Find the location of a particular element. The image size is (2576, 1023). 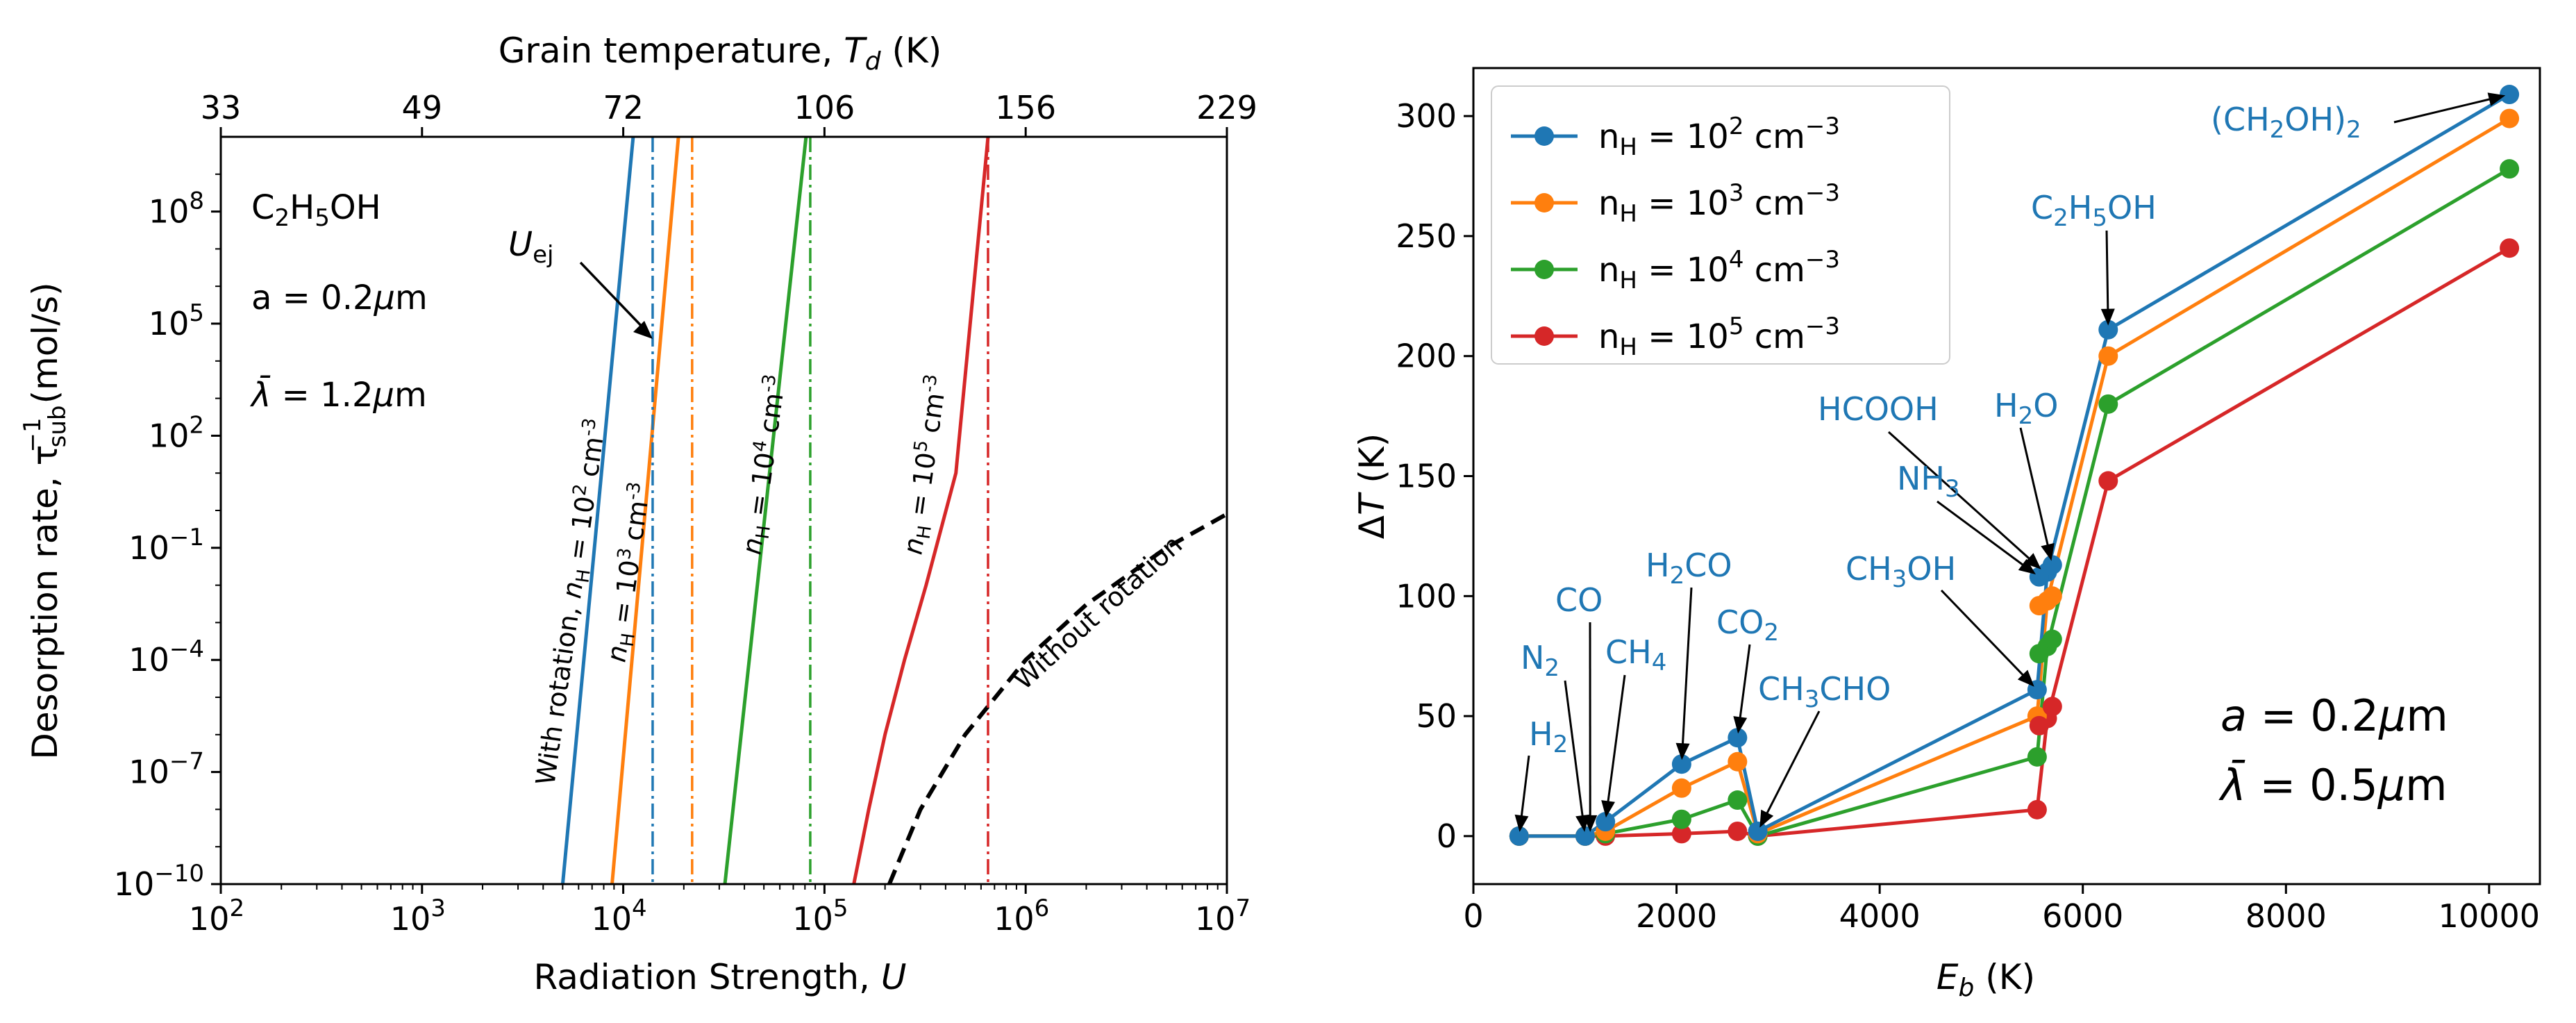

left-uej-arrow is located at coordinates (614, 297).